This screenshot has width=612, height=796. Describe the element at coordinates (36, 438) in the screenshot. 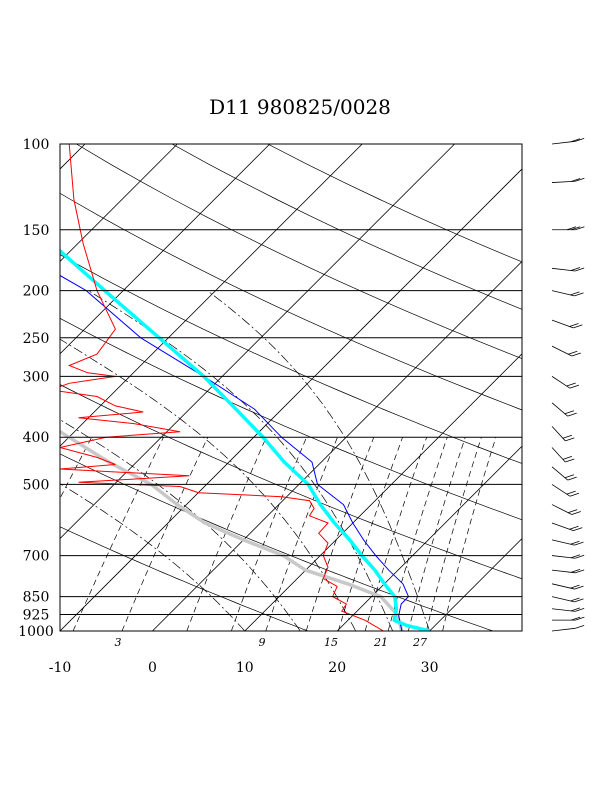

I see `pressure-tick-label: 400` at that location.